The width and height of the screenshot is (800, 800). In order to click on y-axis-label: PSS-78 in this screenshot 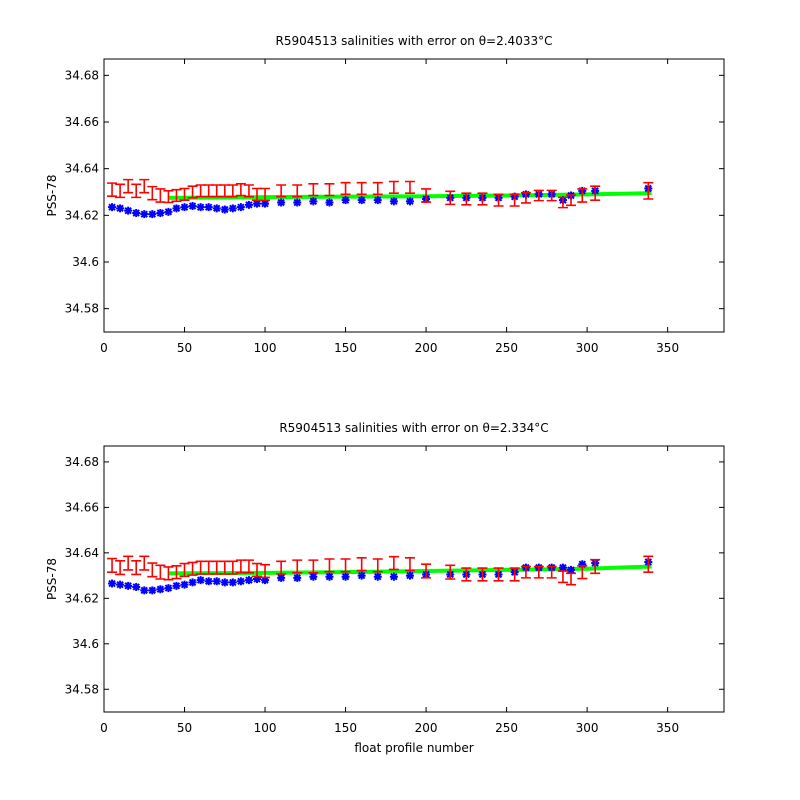, I will do `click(52, 579)`.